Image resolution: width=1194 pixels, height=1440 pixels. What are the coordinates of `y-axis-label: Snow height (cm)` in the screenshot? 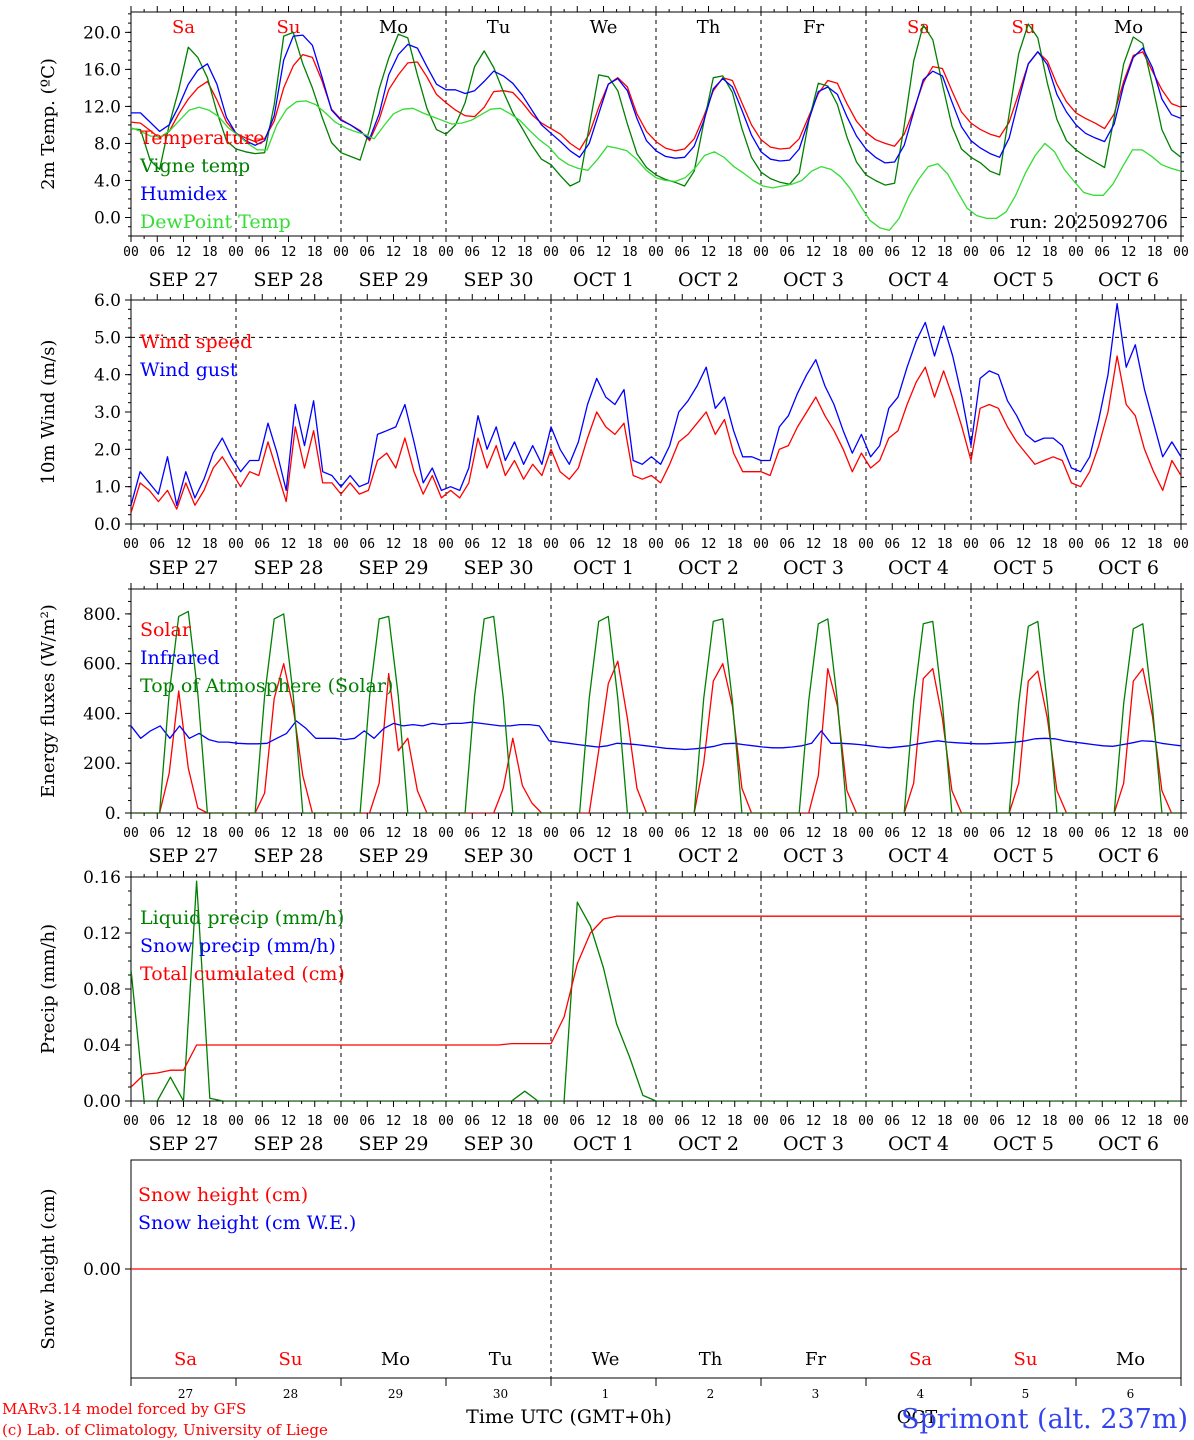 It's located at (48, 1268).